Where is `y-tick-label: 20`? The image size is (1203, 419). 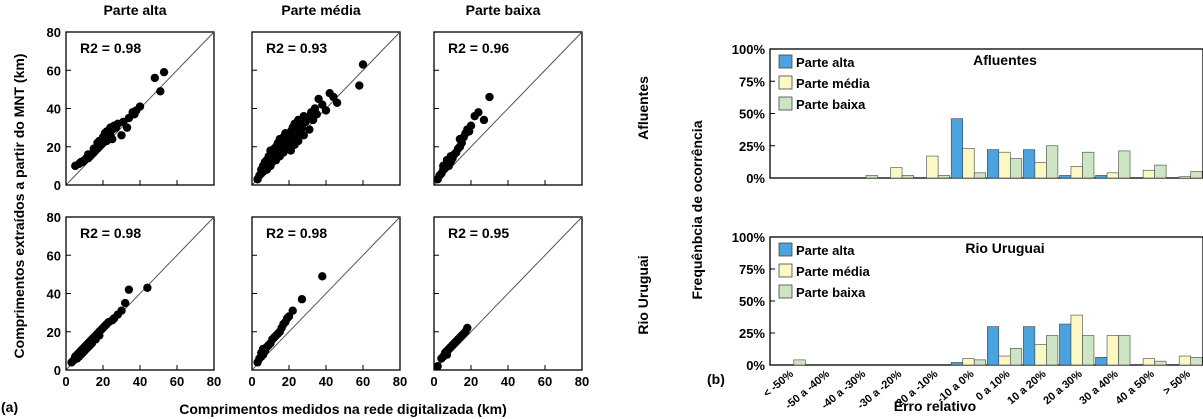
y-tick-label: 20 is located at coordinates (54, 147).